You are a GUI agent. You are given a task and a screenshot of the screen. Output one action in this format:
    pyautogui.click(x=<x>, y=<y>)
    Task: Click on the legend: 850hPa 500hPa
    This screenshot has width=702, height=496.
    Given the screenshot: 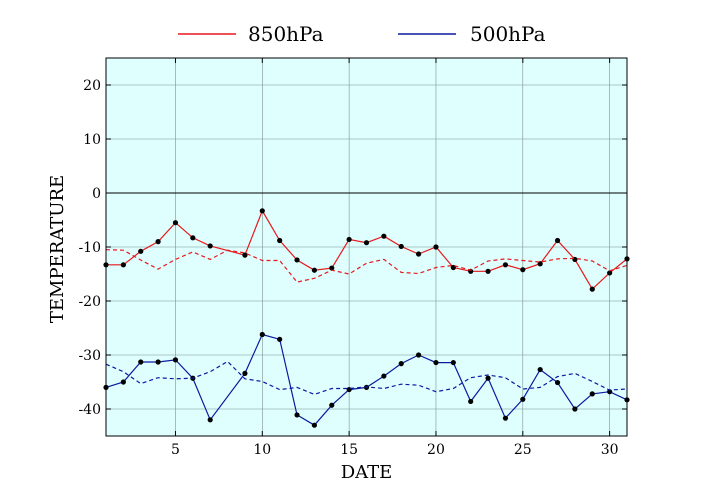 What is the action you would take?
    pyautogui.click(x=362, y=34)
    